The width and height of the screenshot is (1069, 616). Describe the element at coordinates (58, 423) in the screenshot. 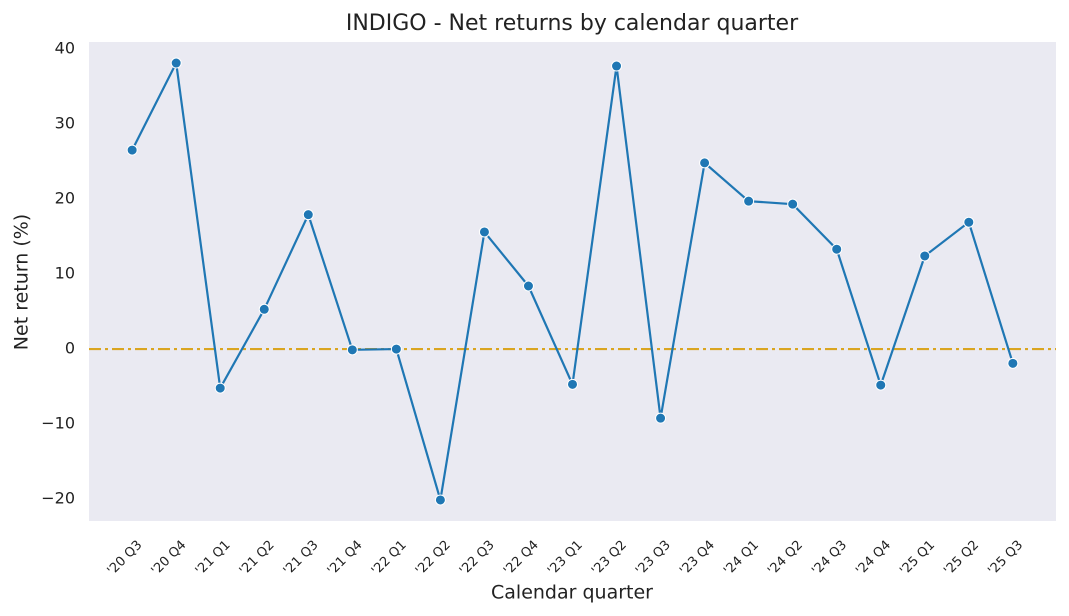

I see `y-tick-label: −10` at that location.